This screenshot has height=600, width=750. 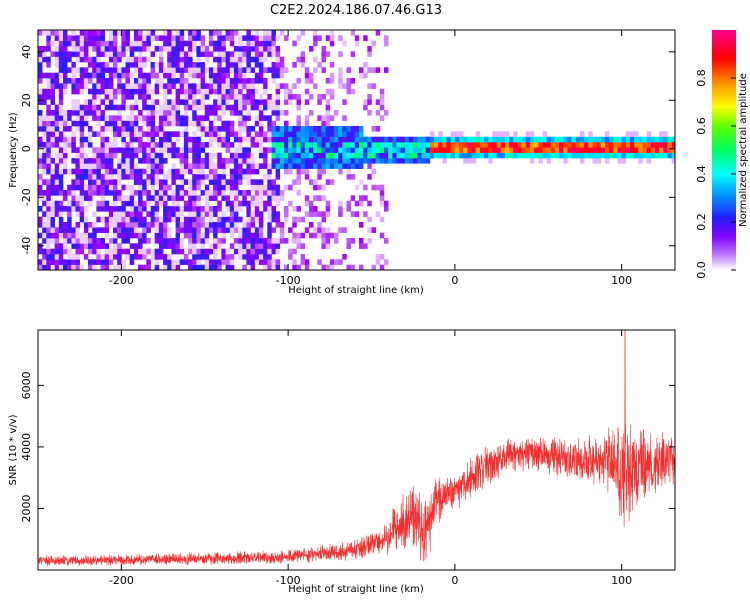 I want to click on colorbar-label: Normalized spectral amplitude, so click(x=743, y=150).